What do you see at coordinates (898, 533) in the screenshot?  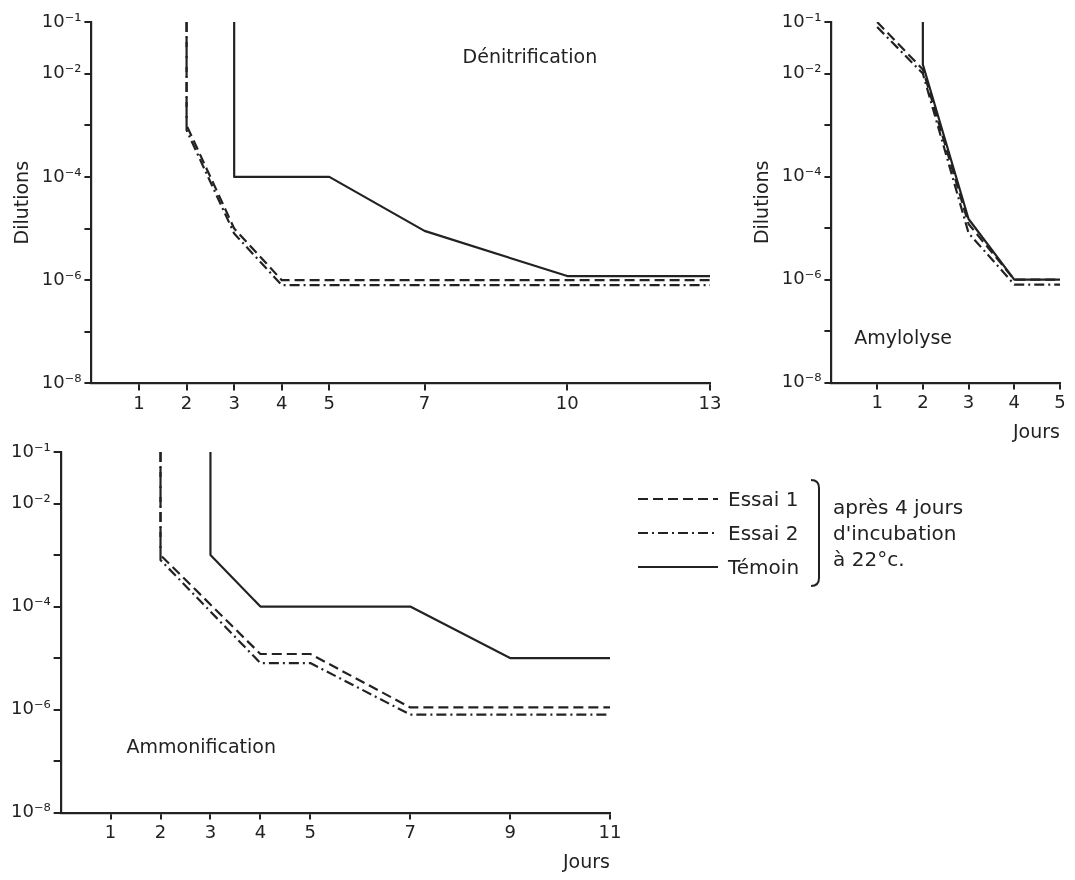 I see `text: après 4 jours d'incubation à 22°c.` at bounding box center [898, 533].